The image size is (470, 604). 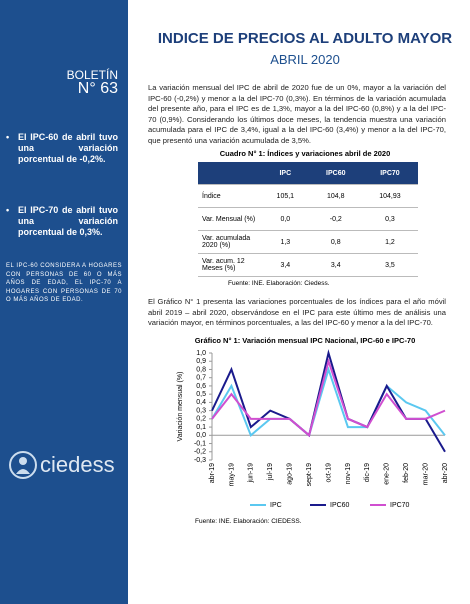 I want to click on y-tick-label: -0,3, so click(x=200, y=460).